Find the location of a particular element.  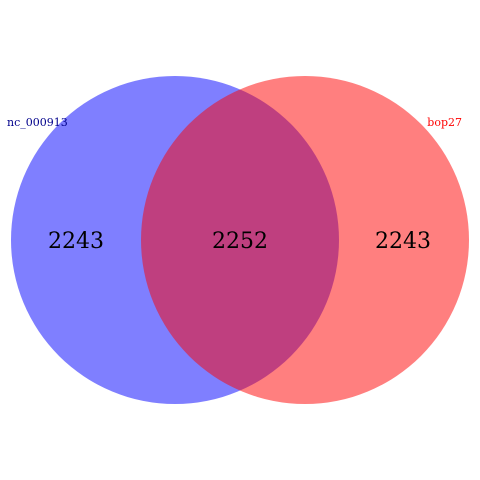

count-left-only: 2243 is located at coordinates (76, 241).